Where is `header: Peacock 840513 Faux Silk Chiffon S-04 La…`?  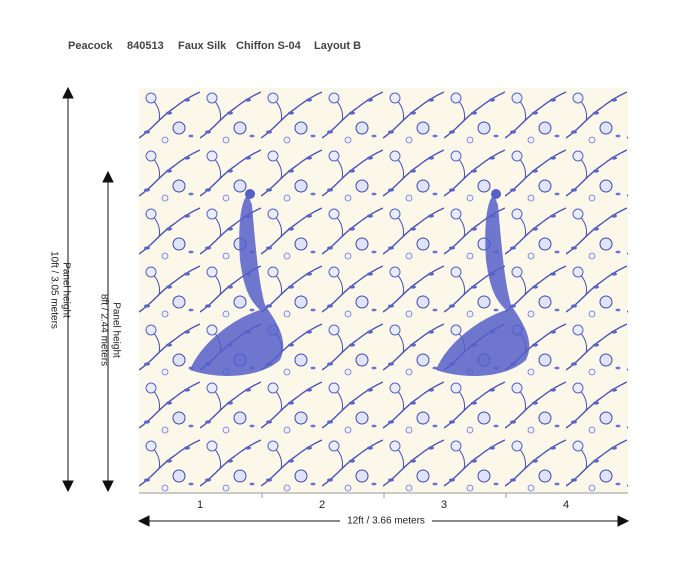 header: Peacock 840513 Faux Silk Chiffon S-04 La… is located at coordinates (214, 46).